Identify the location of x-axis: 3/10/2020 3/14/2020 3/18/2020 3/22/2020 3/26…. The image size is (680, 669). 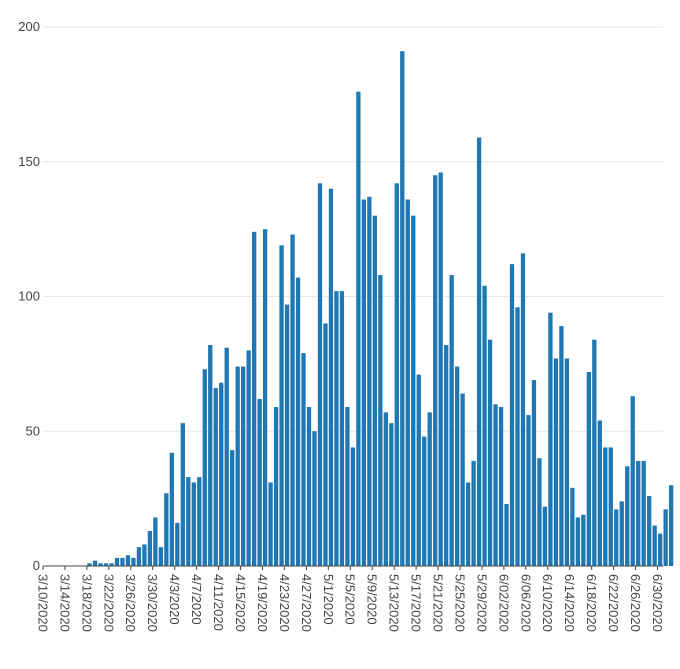
(350, 598).